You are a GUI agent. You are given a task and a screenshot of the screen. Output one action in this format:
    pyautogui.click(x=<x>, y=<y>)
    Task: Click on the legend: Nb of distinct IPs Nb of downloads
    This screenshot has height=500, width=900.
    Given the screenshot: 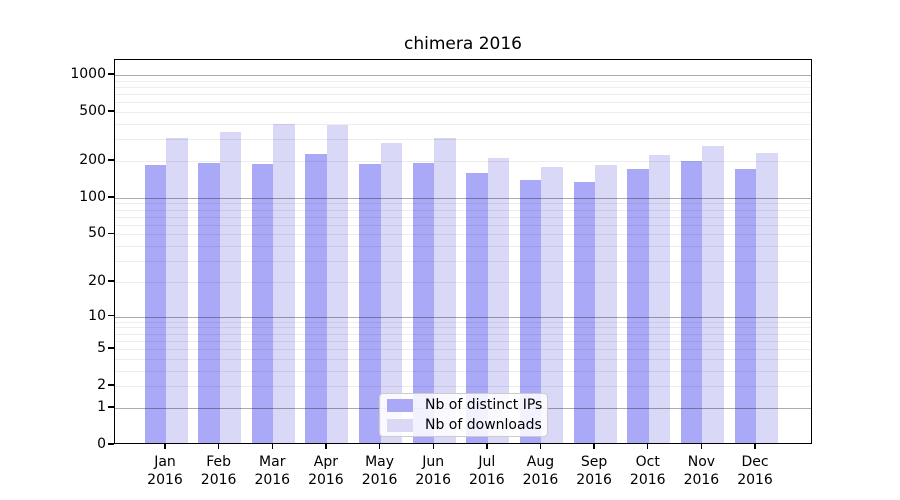 What is the action you would take?
    pyautogui.click(x=463, y=415)
    